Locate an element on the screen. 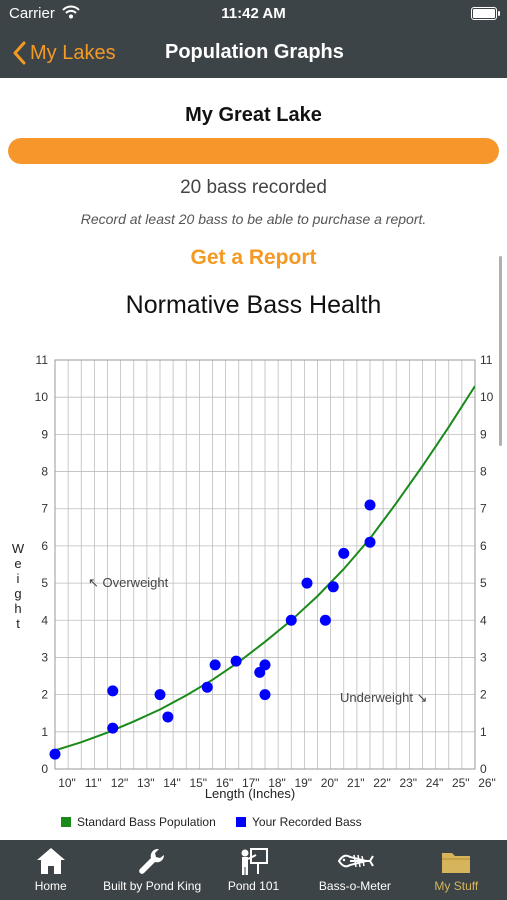  x-tick-label: 23" is located at coordinates (408, 783).